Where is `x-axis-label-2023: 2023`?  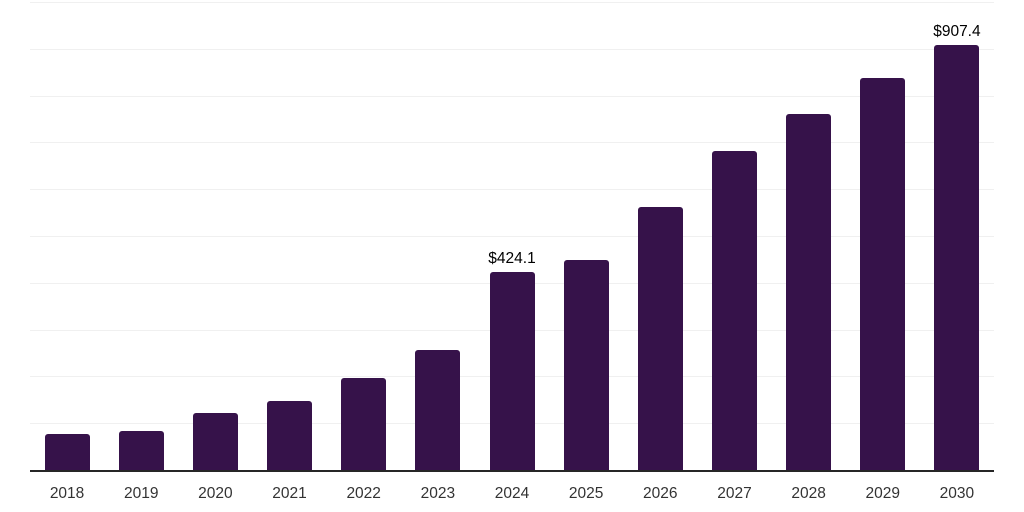 x-axis-label-2023: 2023 is located at coordinates (438, 493).